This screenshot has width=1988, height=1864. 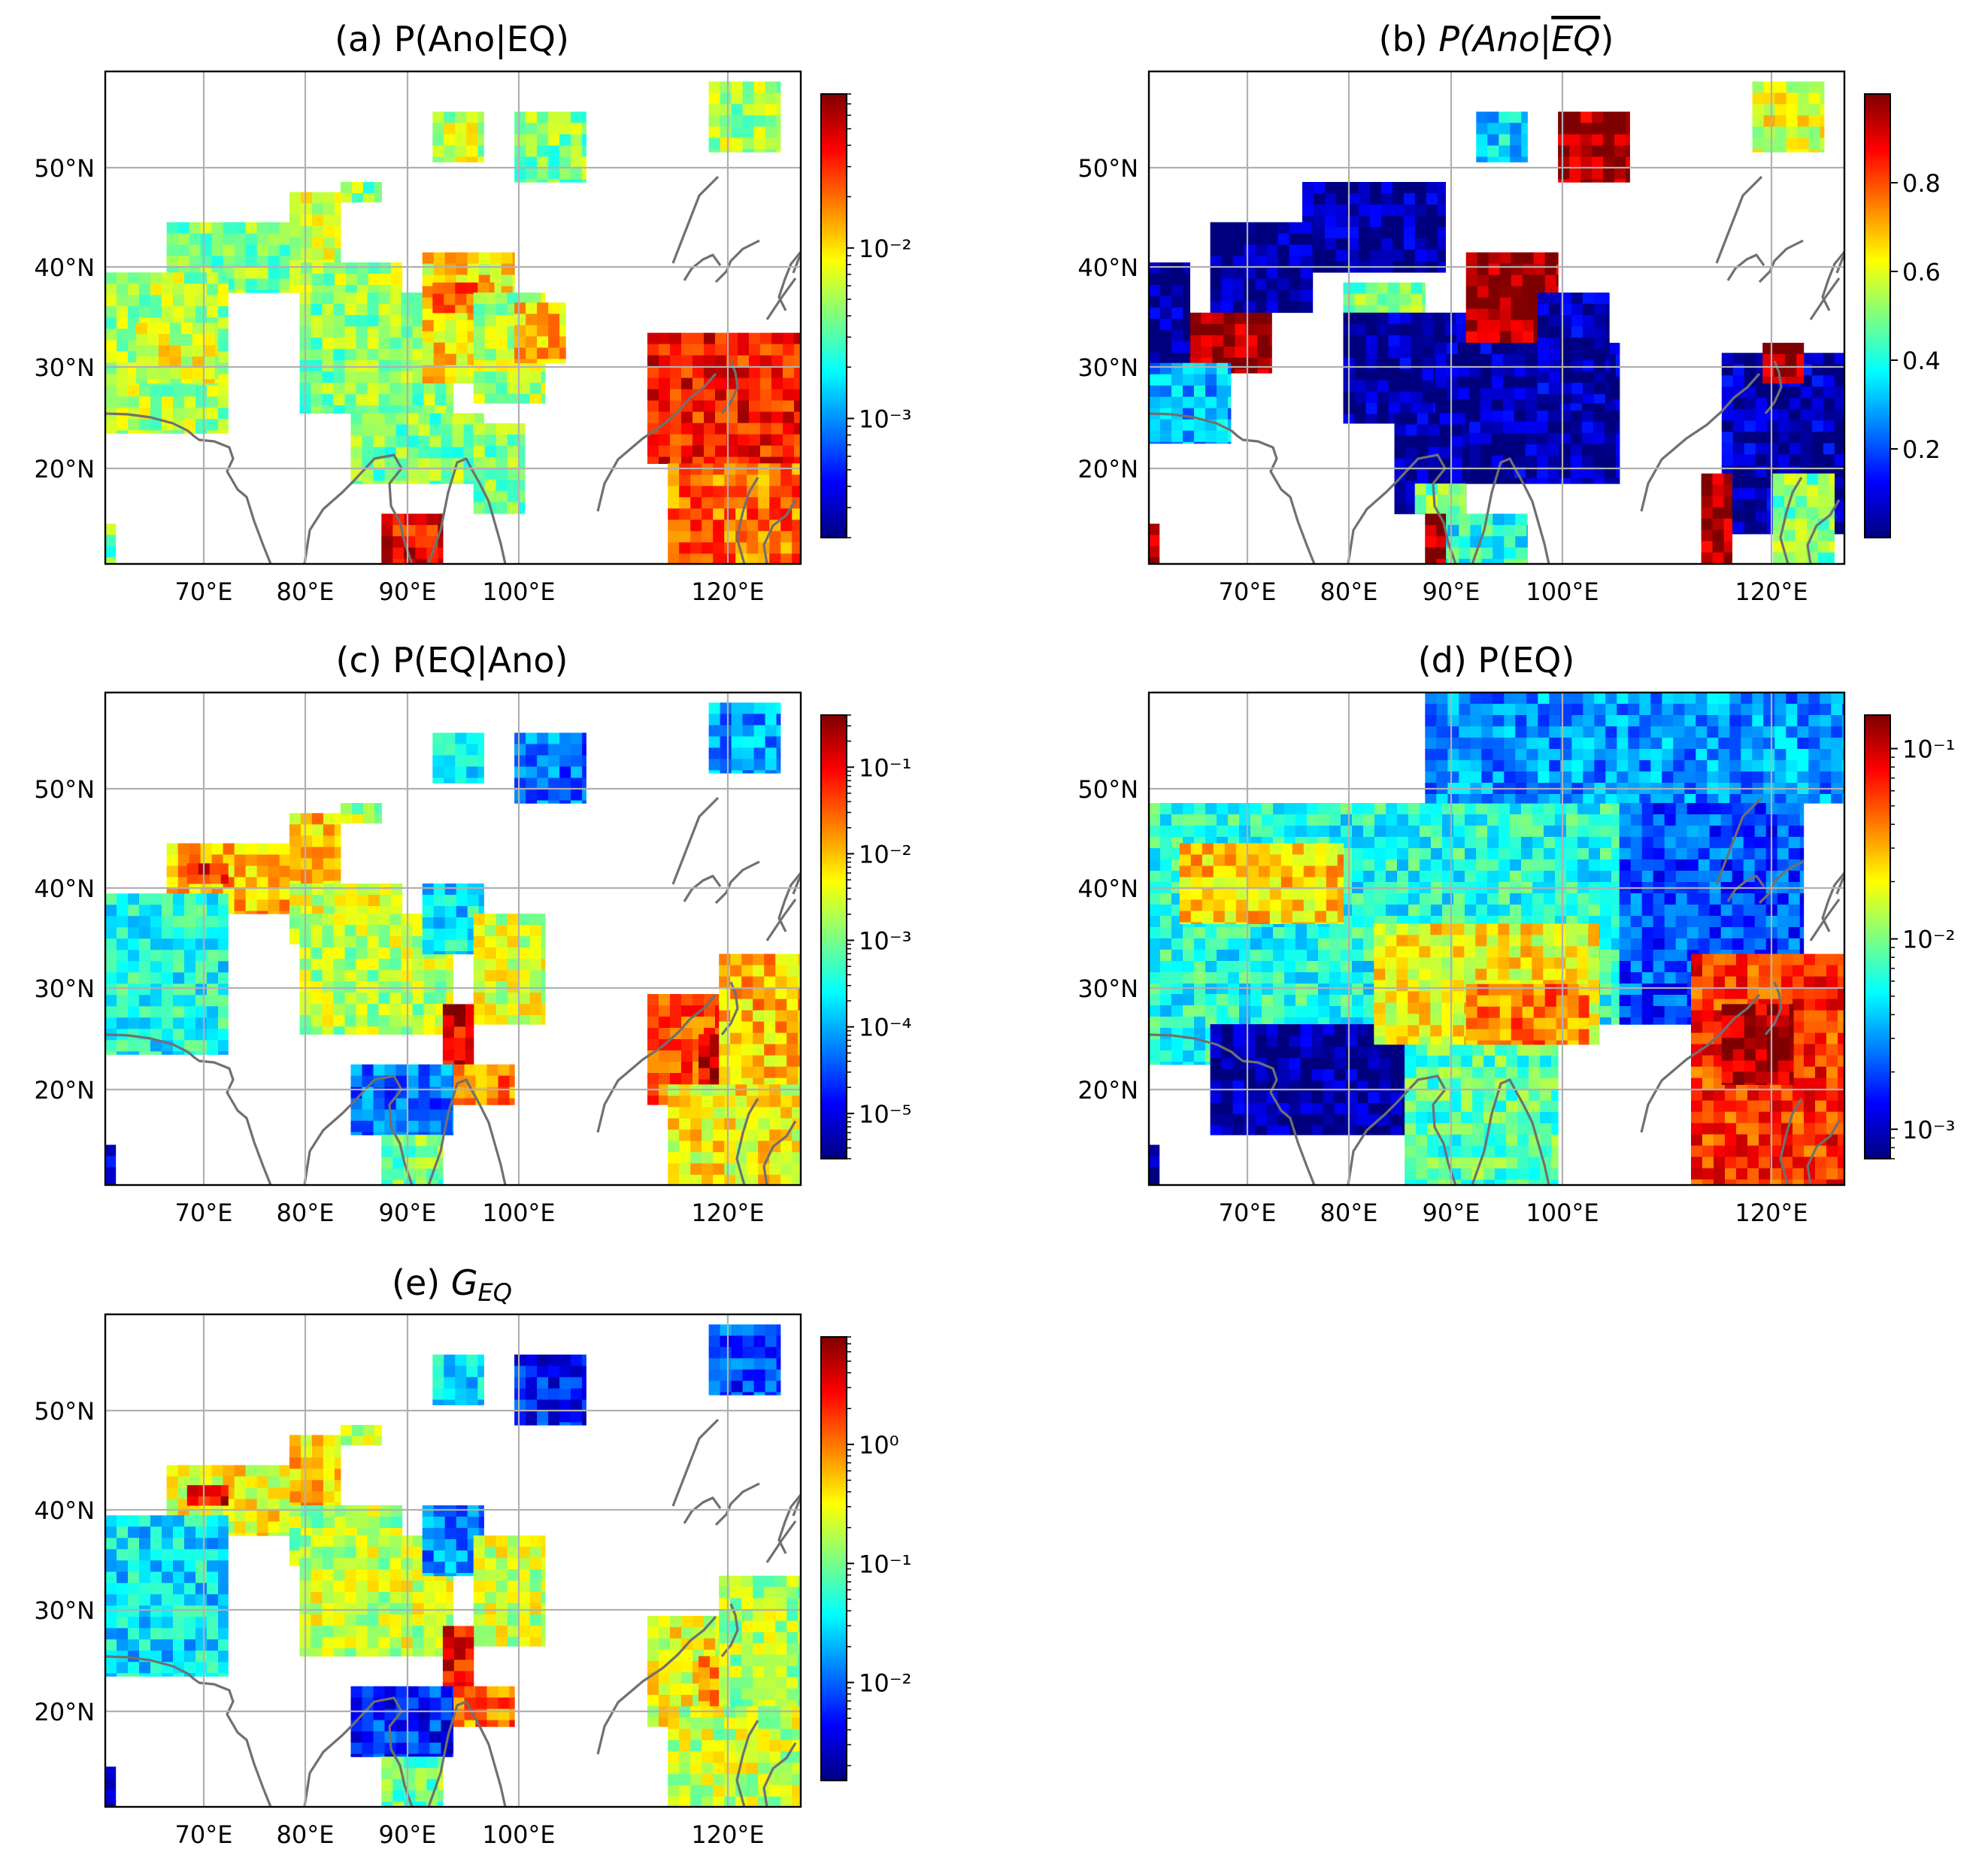 I want to click on colorbar-tick-label: 10⁻³, so click(x=885, y=941).